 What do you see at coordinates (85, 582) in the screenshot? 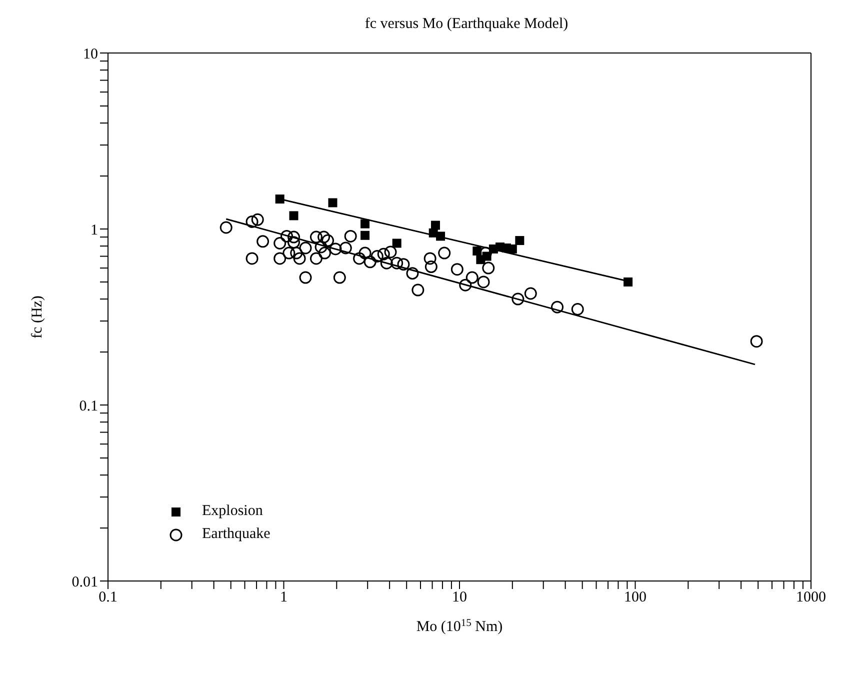
I see `y-tick-label: 0.01` at bounding box center [85, 582].